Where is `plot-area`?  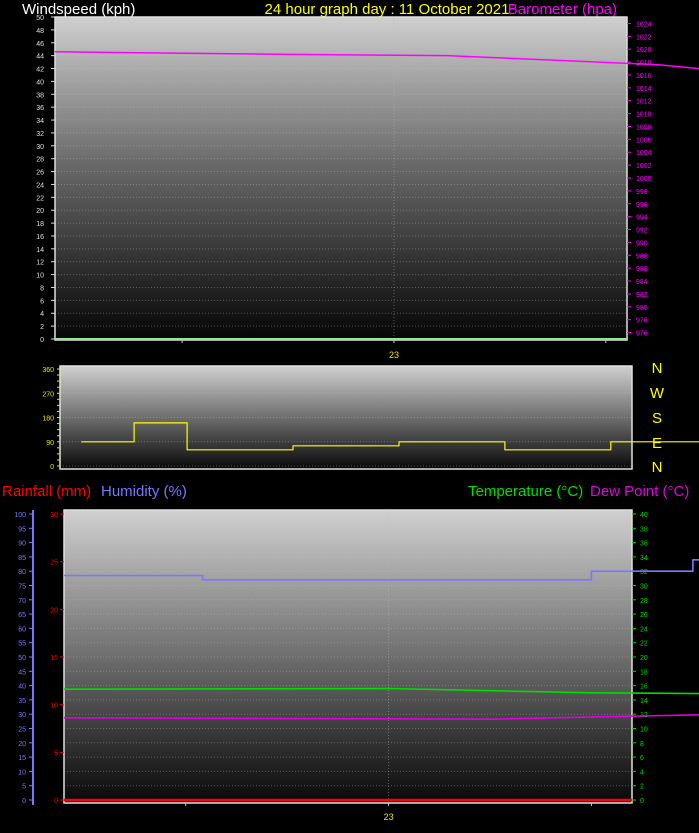
plot-area is located at coordinates (346, 417).